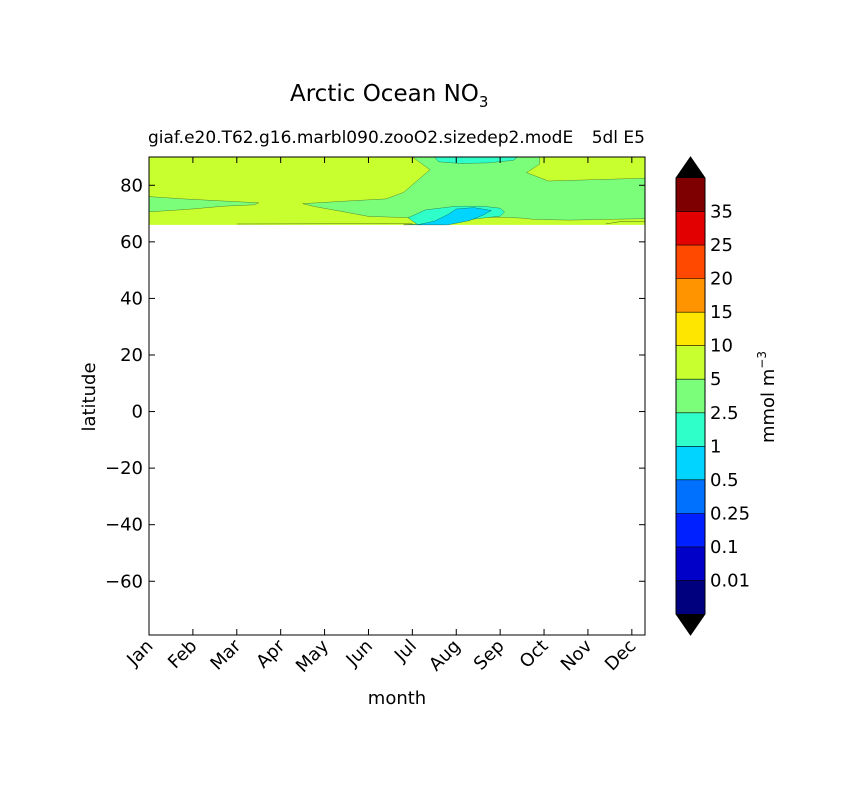 This screenshot has height=788, width=859. What do you see at coordinates (715, 446) in the screenshot?
I see `colorbar-tick-label: 1` at bounding box center [715, 446].